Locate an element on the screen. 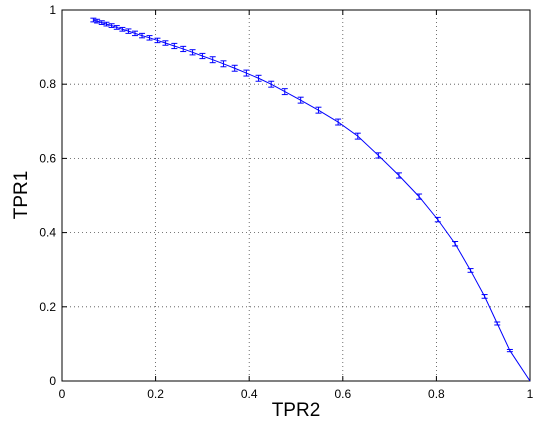 The height and width of the screenshot is (424, 534). y-tick-label: 0 is located at coordinates (52, 381).